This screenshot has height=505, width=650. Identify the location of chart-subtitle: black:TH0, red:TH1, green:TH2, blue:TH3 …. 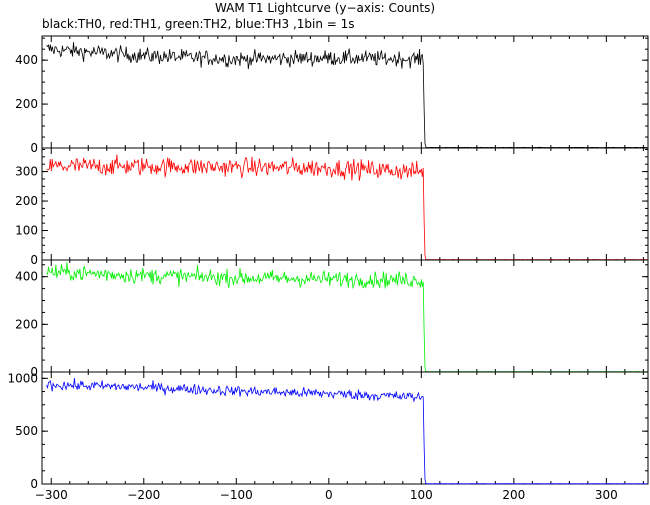
(198, 24).